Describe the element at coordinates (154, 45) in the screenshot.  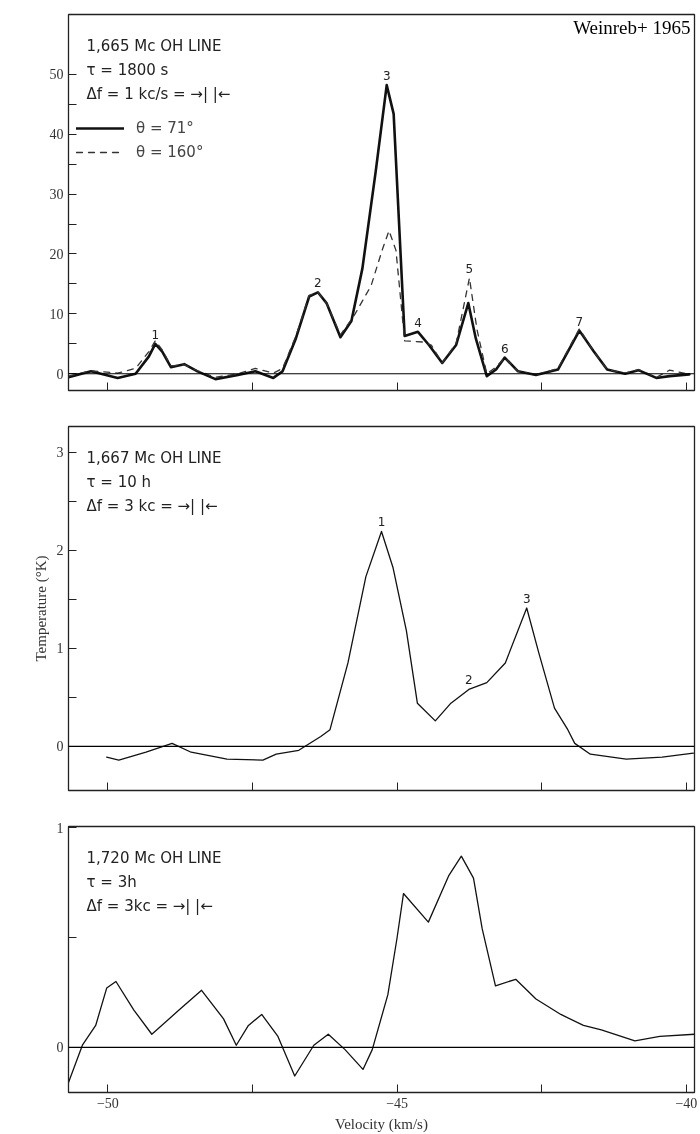
I see `annotation: 1,665 Mc OH LINE` at that location.